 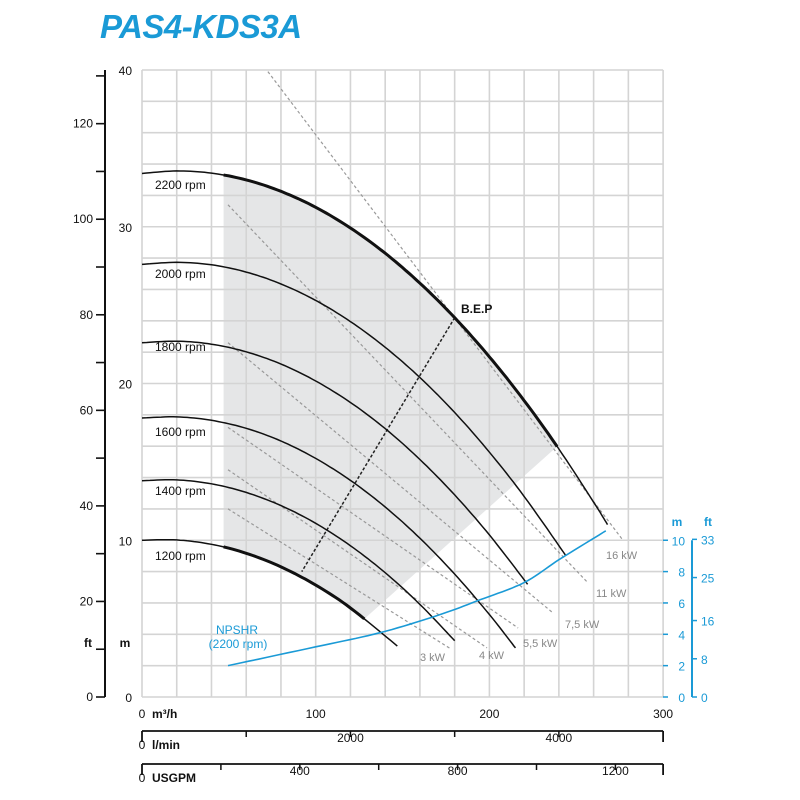 What do you see at coordinates (681, 667) in the screenshot?
I see `npsh-m-tick-label: 2` at bounding box center [681, 667].